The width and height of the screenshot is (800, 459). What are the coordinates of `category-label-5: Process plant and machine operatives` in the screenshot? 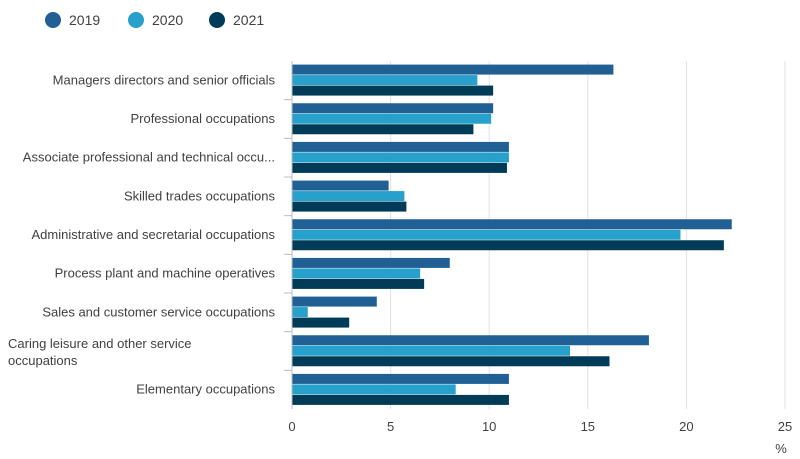 It's located at (165, 273).